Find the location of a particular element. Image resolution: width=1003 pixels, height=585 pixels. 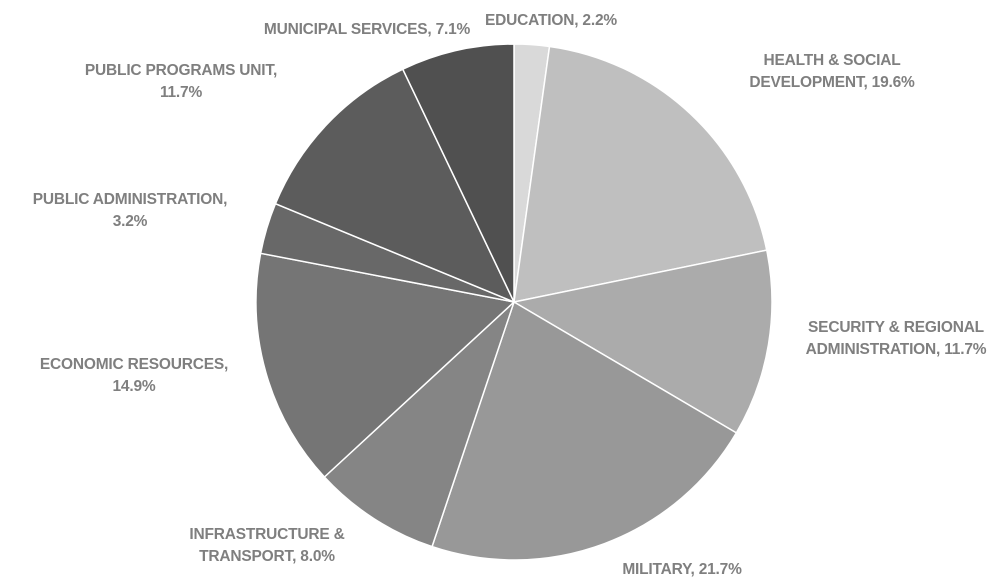

pie-slice-infrastructure-transport is located at coordinates (419, 424).